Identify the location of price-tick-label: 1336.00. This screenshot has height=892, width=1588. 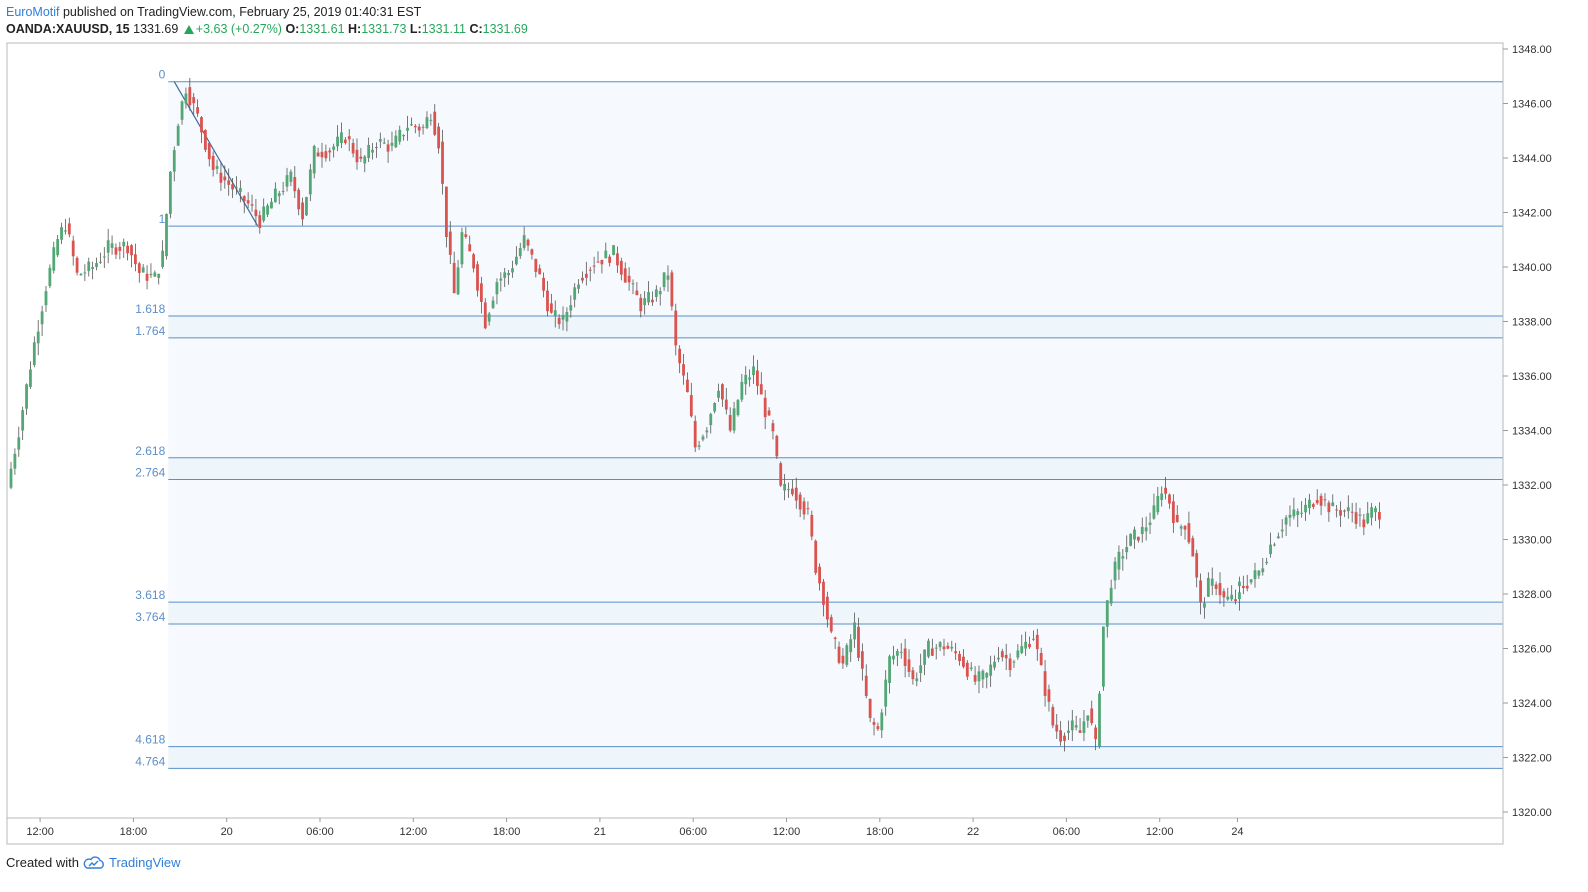
(1532, 377).